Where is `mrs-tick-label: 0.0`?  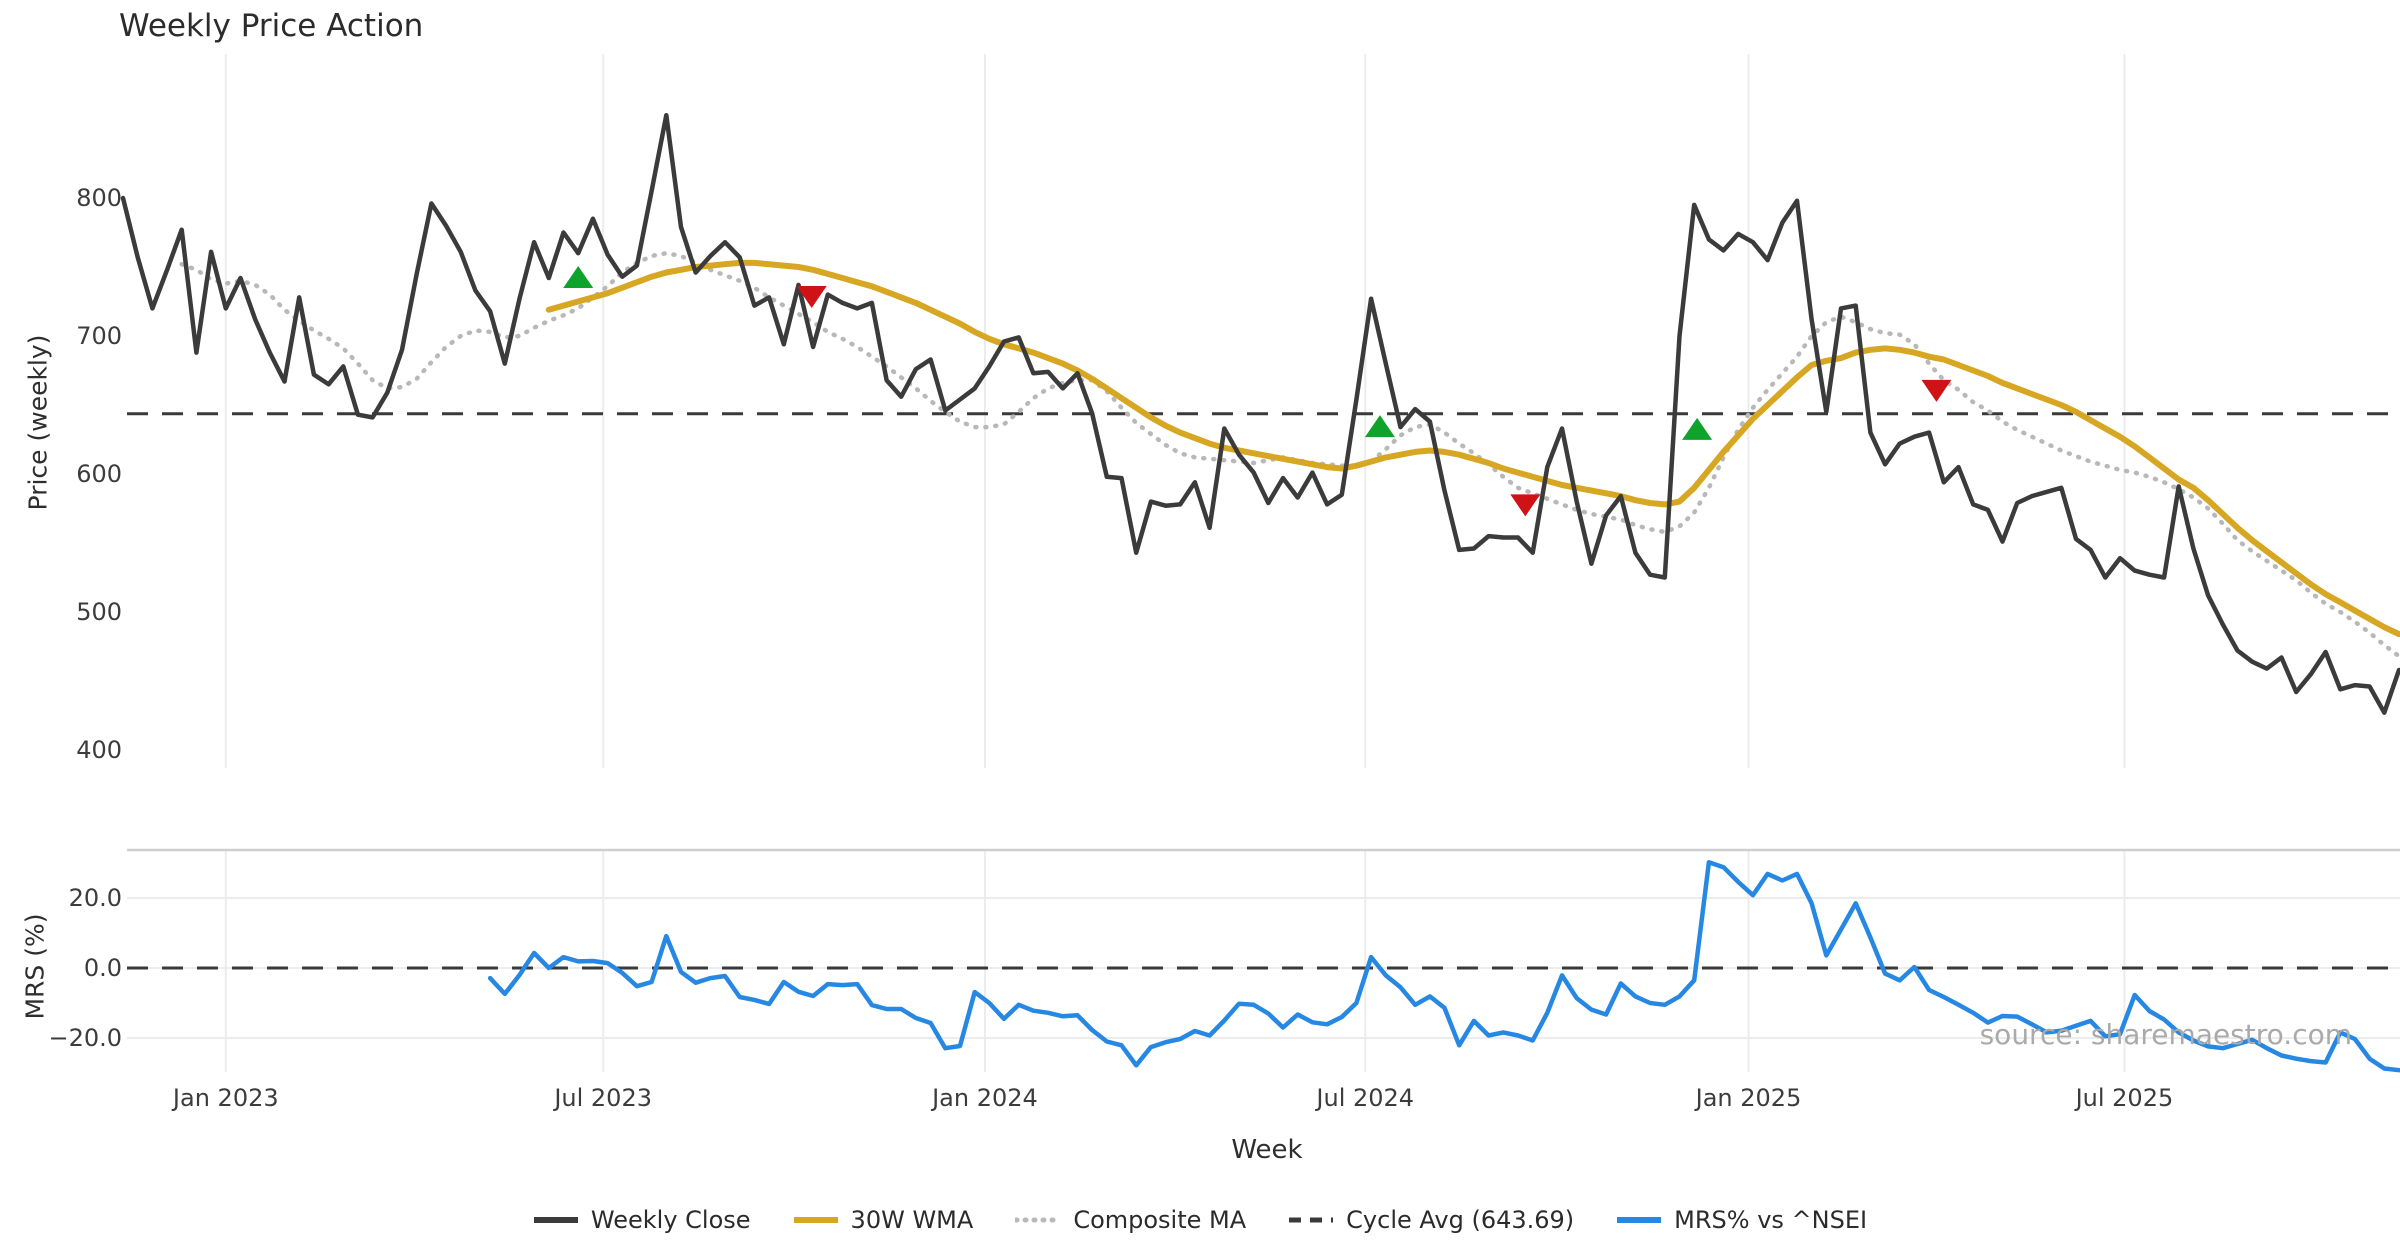
mrs-tick-label: 0.0 is located at coordinates (102, 968).